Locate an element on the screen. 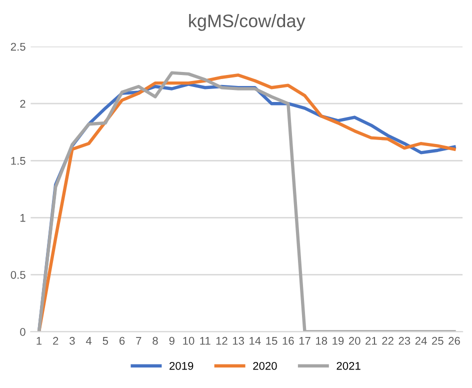 Image resolution: width=472 pixels, height=388 pixels. x-tick-label: 12 is located at coordinates (222, 340).